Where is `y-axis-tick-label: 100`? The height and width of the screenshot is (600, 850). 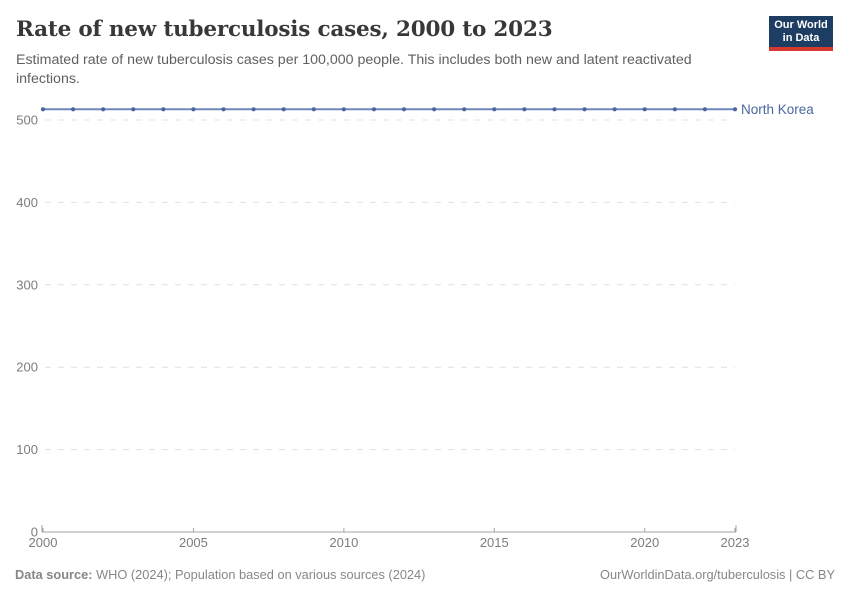 y-axis-tick-label: 100 is located at coordinates (27, 449).